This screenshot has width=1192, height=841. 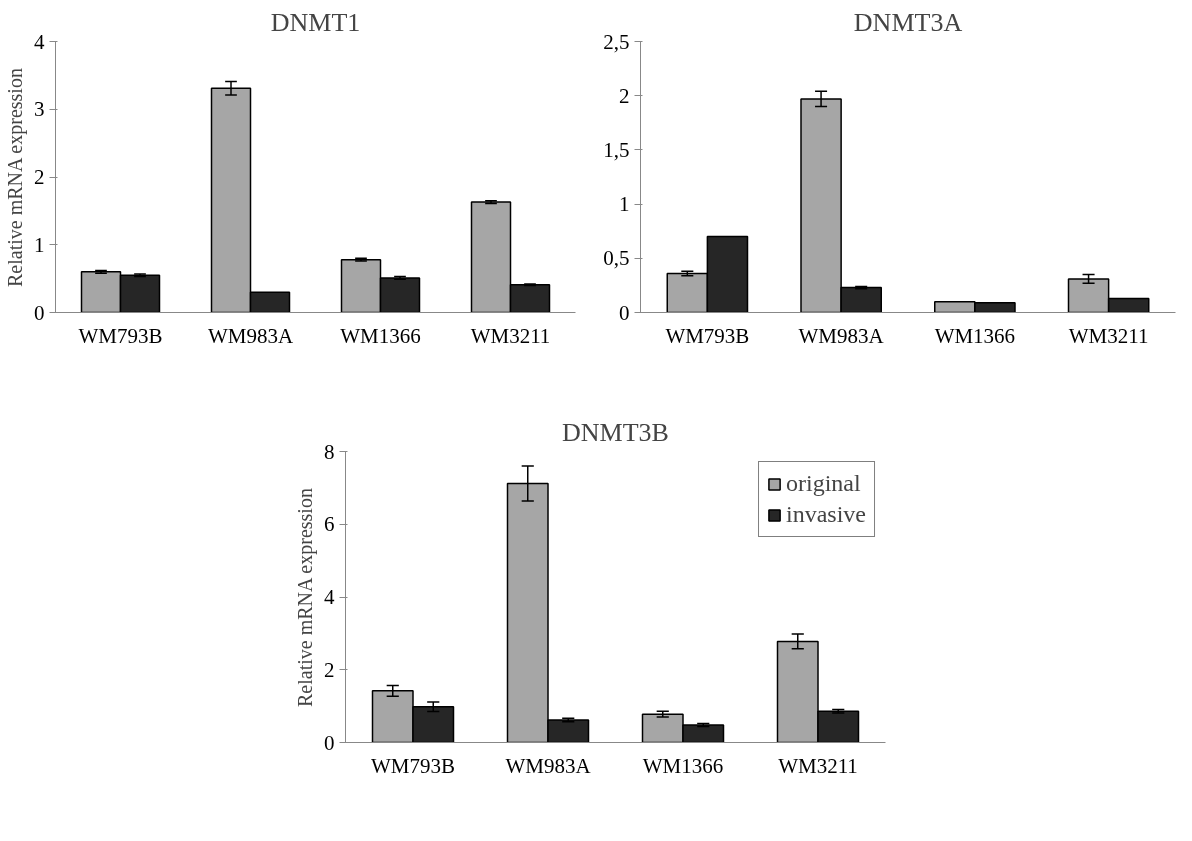 What do you see at coordinates (908, 22) in the screenshot?
I see `chart-title: DNMT3A` at bounding box center [908, 22].